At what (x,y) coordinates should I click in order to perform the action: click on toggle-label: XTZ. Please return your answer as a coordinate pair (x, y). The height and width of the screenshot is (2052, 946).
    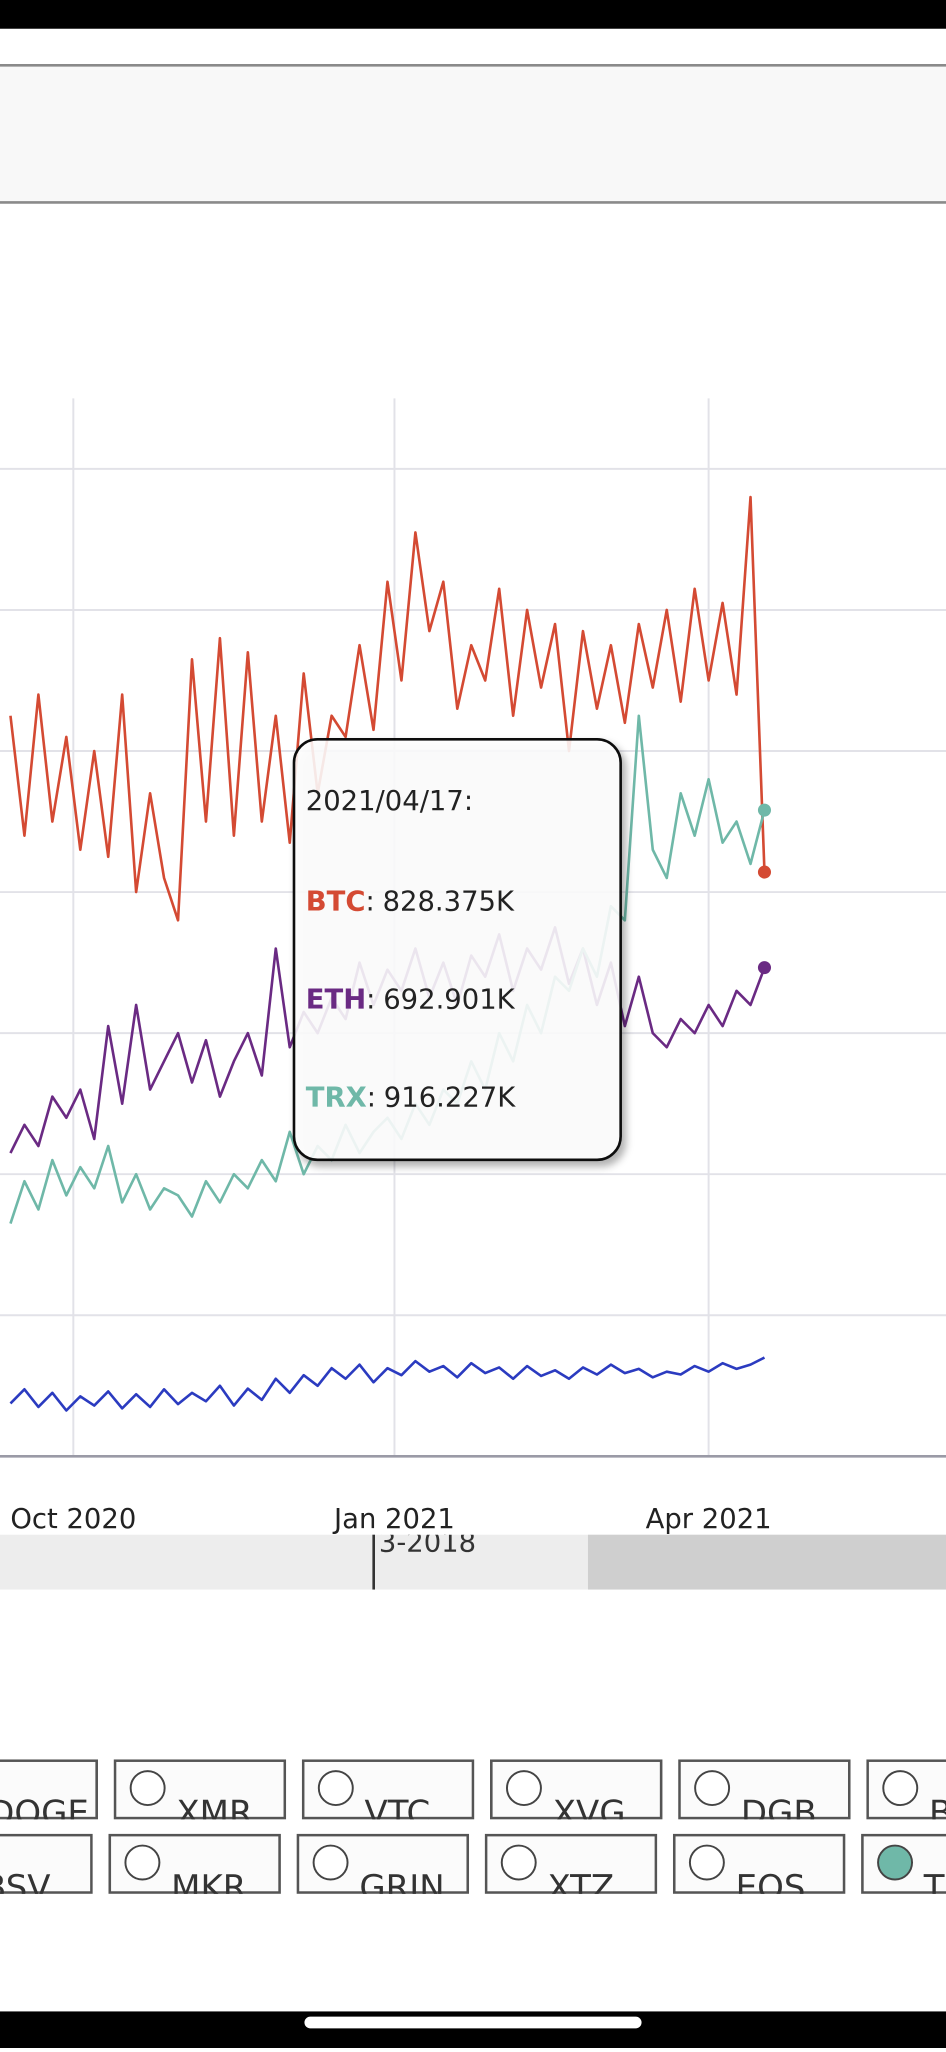
    Looking at the image, I should click on (580, 1888).